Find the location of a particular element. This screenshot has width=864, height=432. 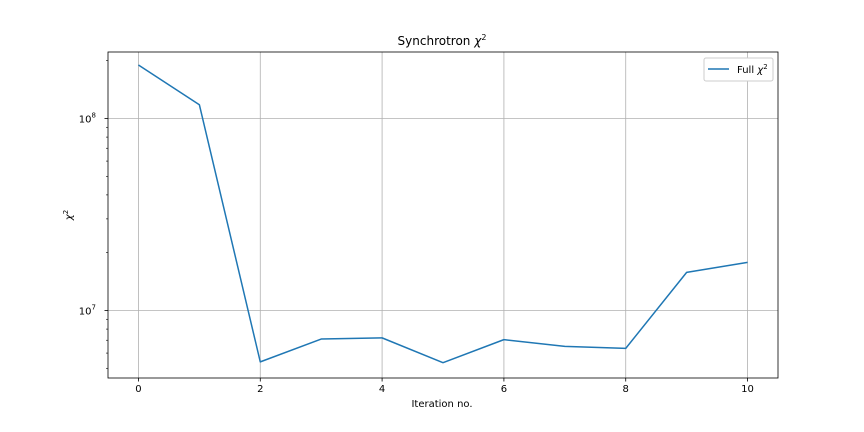

legend-entry-label: Full χ2 is located at coordinates (752, 69).